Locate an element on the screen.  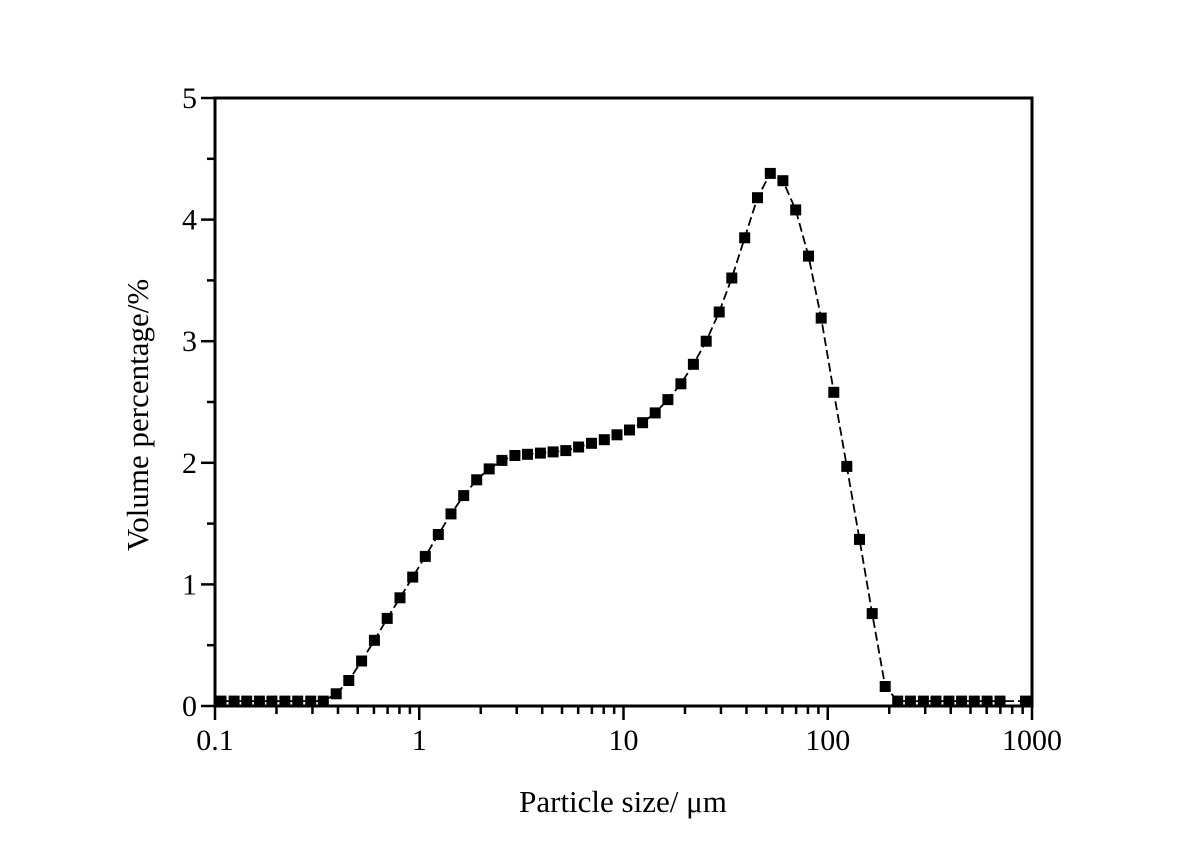
x-axis-title: Particle size/ μm is located at coordinates (623, 801).